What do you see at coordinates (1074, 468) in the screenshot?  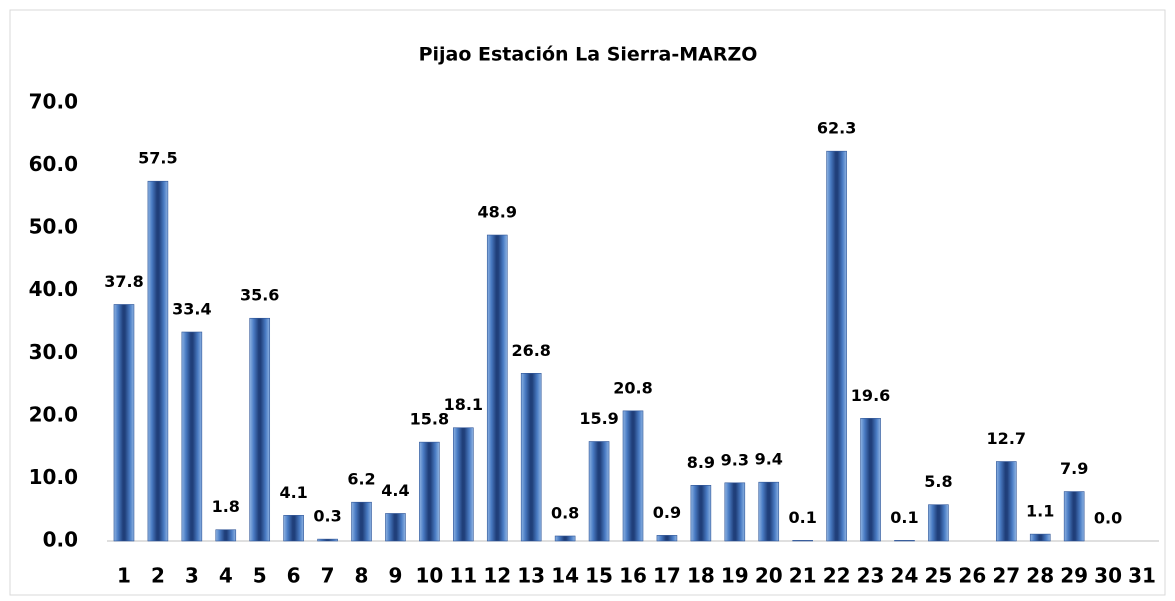 I see `data-label: 7.9` at bounding box center [1074, 468].